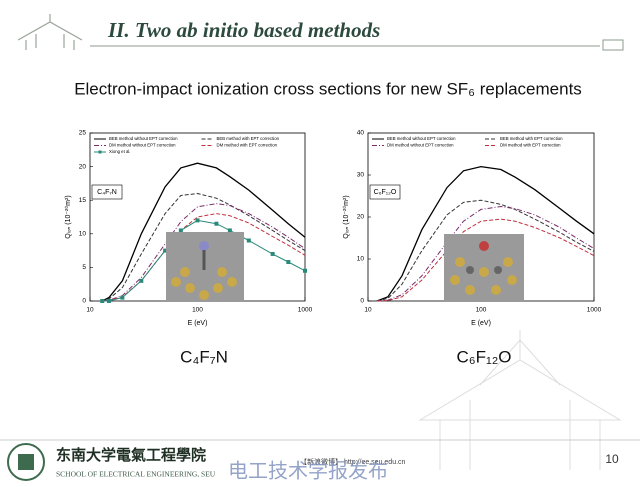  I want to click on legend-label: Xiong et al., so click(120, 151).